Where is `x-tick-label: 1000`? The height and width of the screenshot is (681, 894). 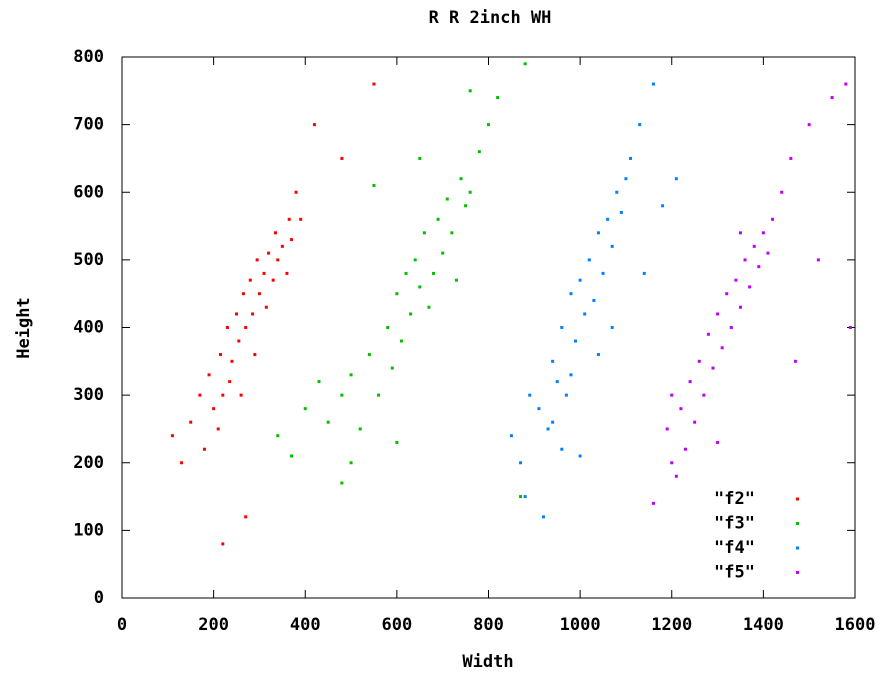
x-tick-label: 1000 is located at coordinates (580, 625).